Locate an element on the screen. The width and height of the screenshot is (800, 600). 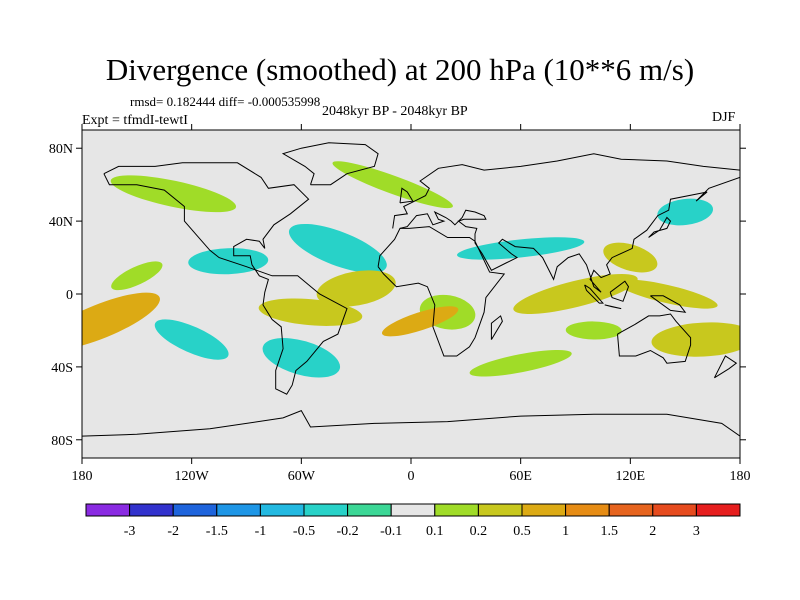
colorbar-label: -1.5 is located at coordinates (217, 531).